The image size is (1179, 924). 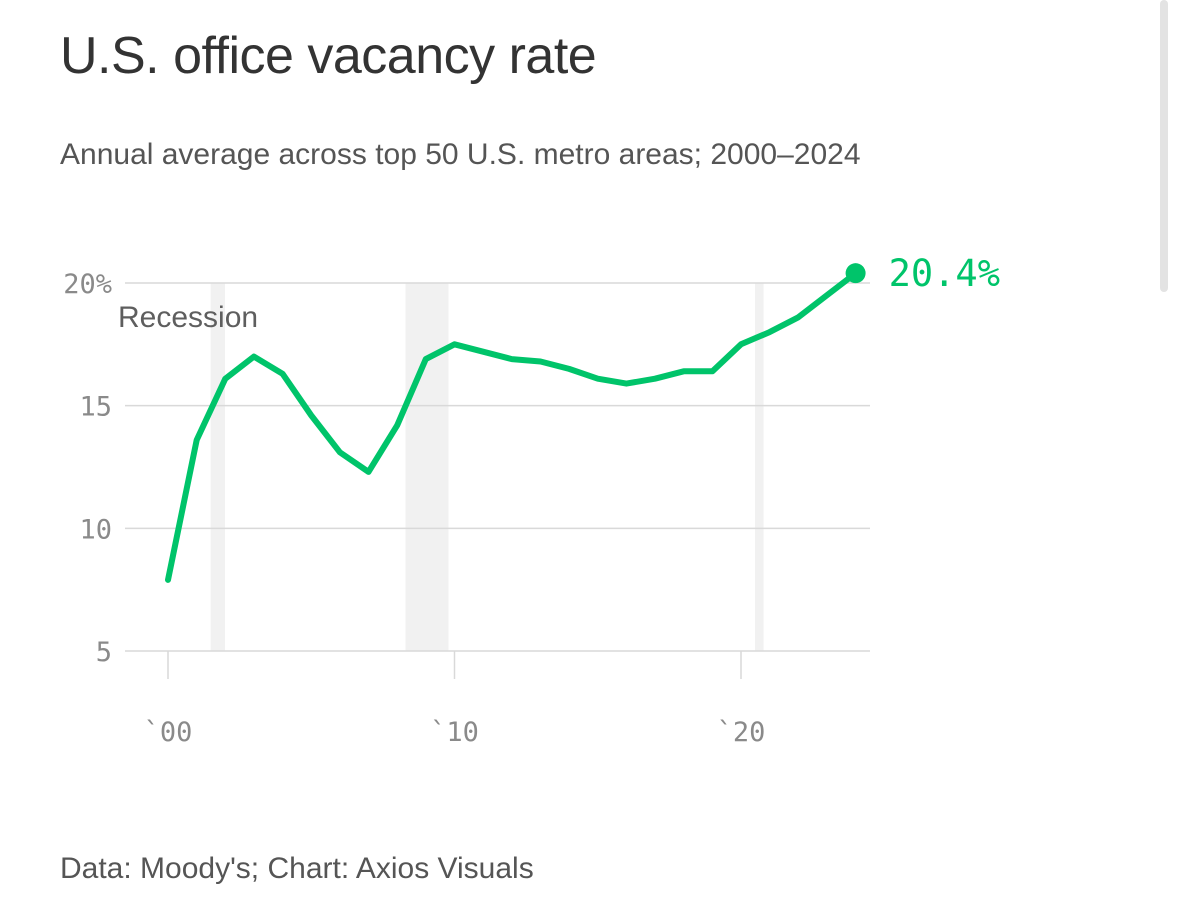 What do you see at coordinates (454, 732) in the screenshot?
I see `x-tick-label: `10` at bounding box center [454, 732].